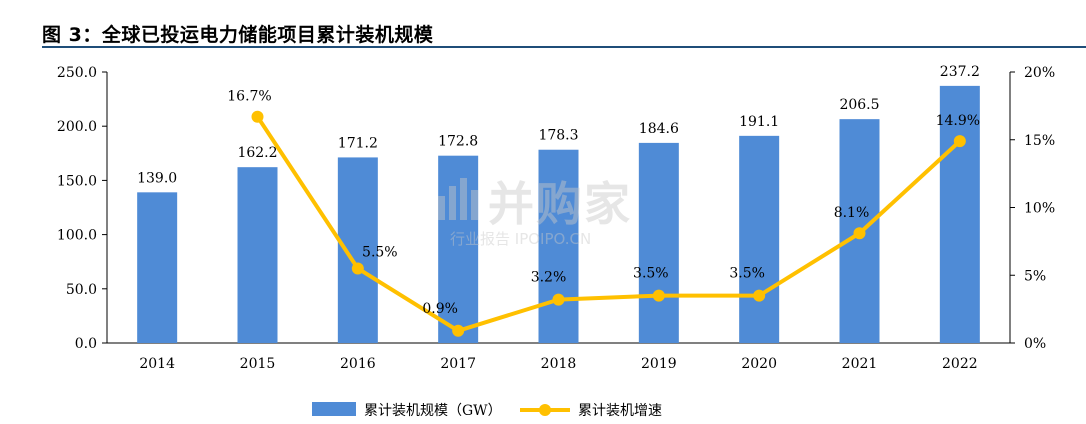  Describe the element at coordinates (859, 105) in the screenshot. I see `bar-value-label: 206.5` at that location.